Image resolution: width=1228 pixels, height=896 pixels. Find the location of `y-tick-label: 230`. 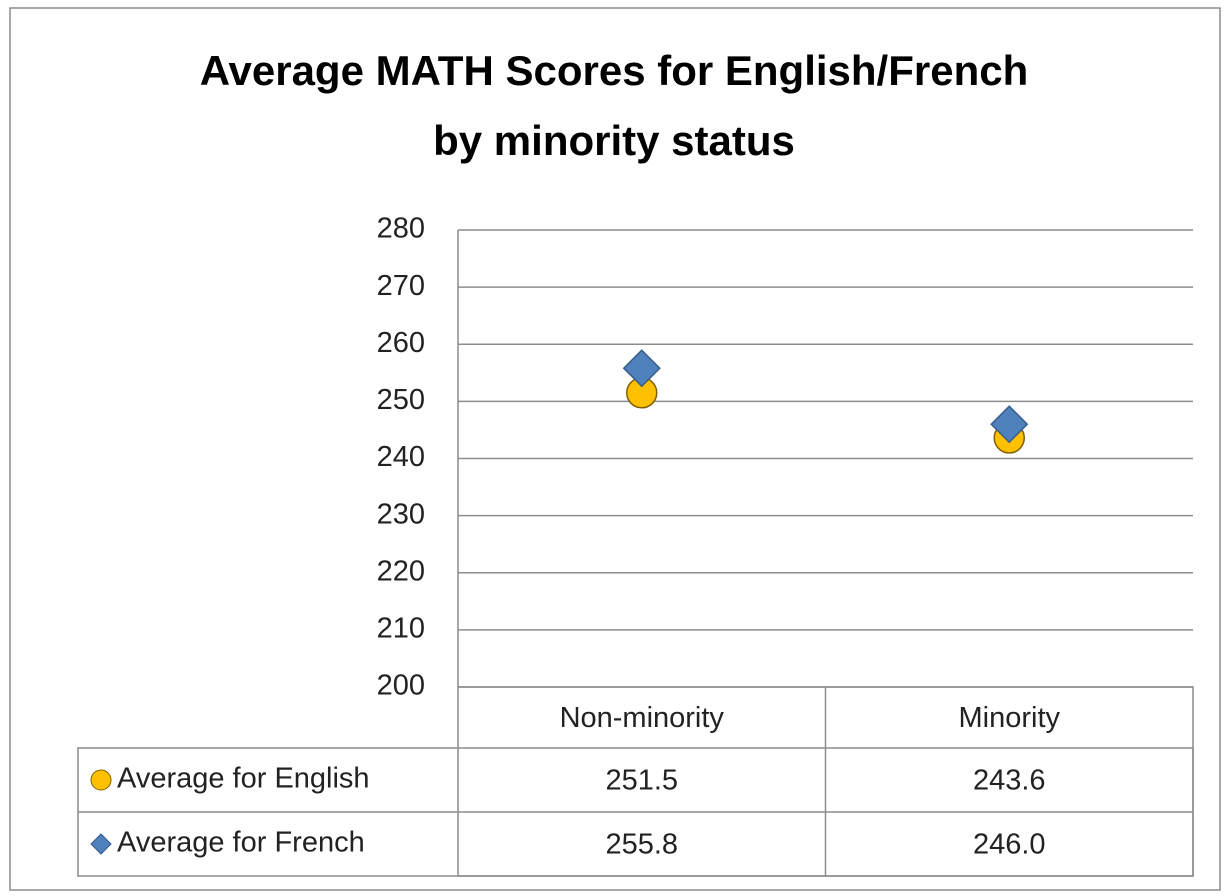

y-tick-label: 230 is located at coordinates (401, 514).